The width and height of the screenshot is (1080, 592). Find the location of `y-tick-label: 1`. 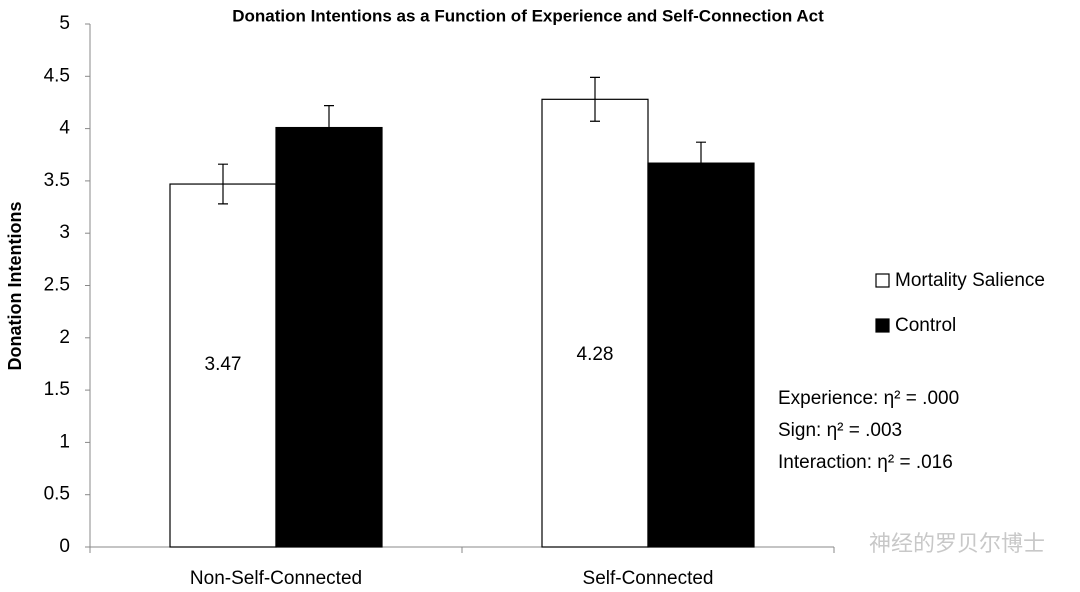

y-tick-label: 1 is located at coordinates (64, 441).